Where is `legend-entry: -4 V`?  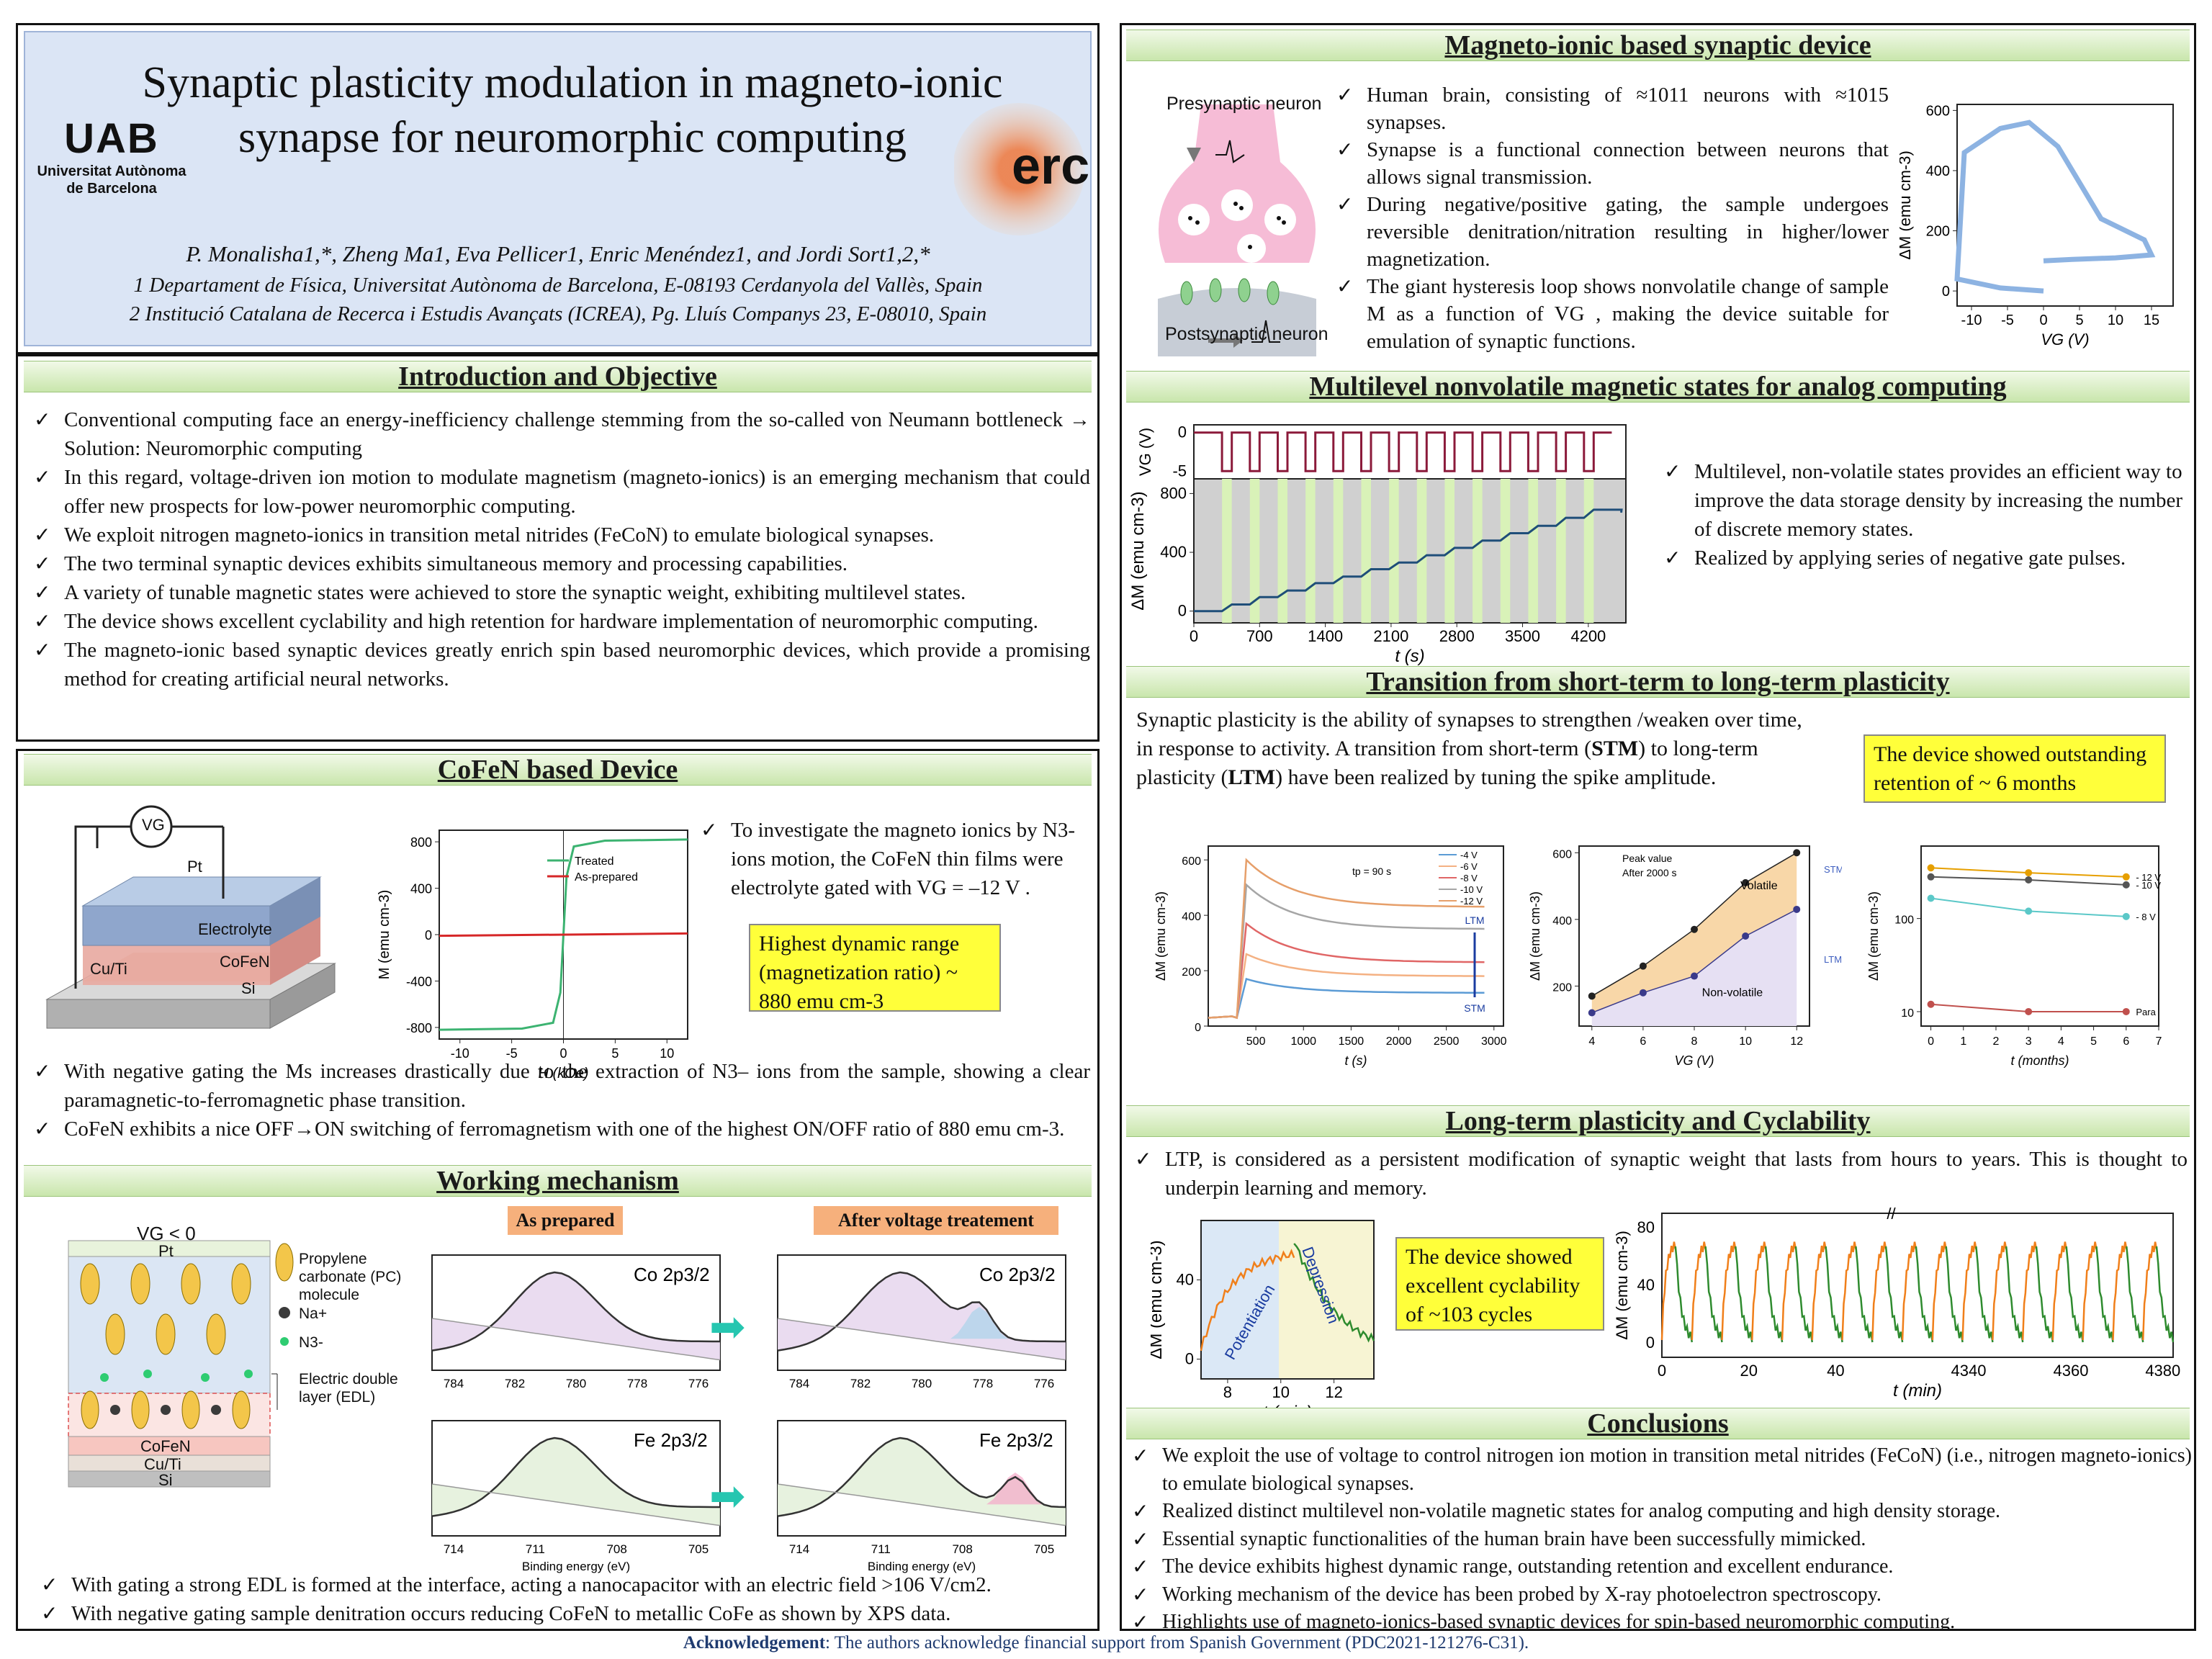 legend-entry: -4 V is located at coordinates (1469, 855).